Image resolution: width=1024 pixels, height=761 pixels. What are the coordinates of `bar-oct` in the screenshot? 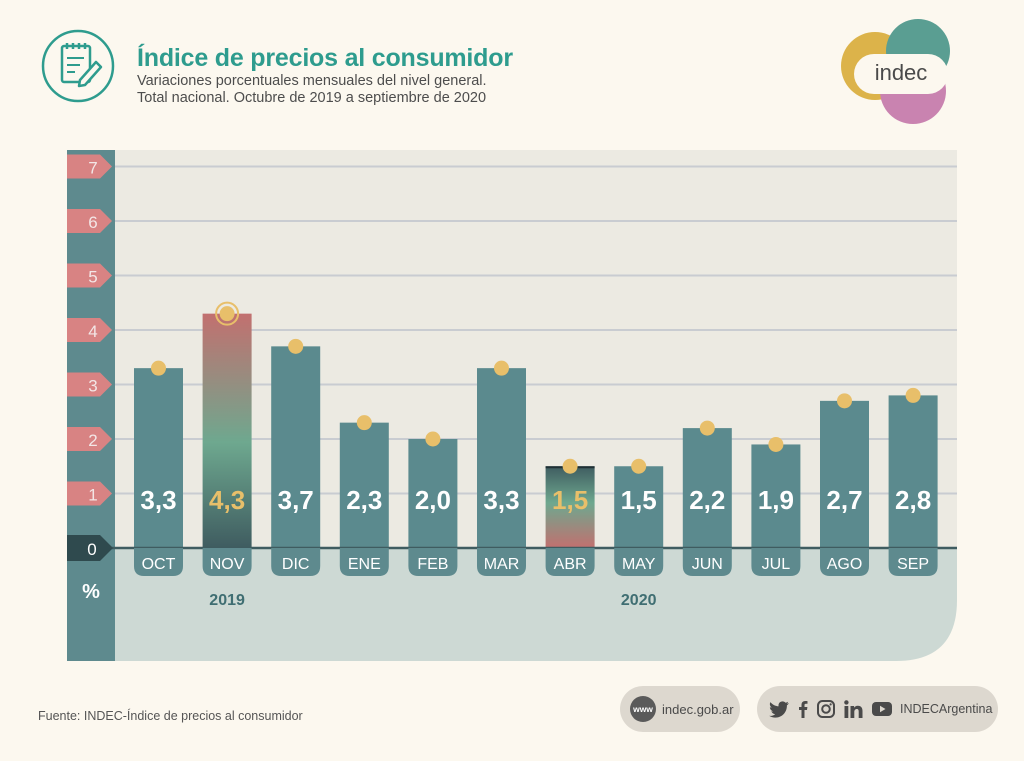 It's located at (158, 458).